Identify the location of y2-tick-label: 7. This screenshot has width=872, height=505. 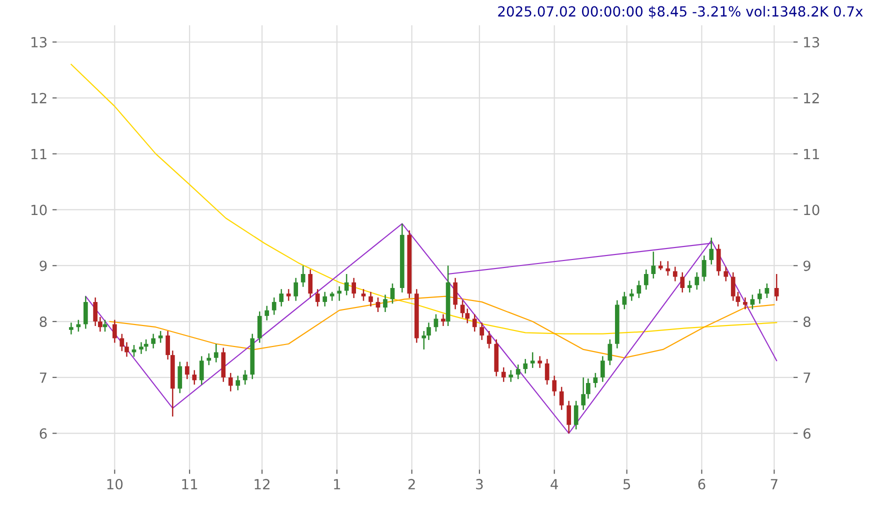
(807, 377).